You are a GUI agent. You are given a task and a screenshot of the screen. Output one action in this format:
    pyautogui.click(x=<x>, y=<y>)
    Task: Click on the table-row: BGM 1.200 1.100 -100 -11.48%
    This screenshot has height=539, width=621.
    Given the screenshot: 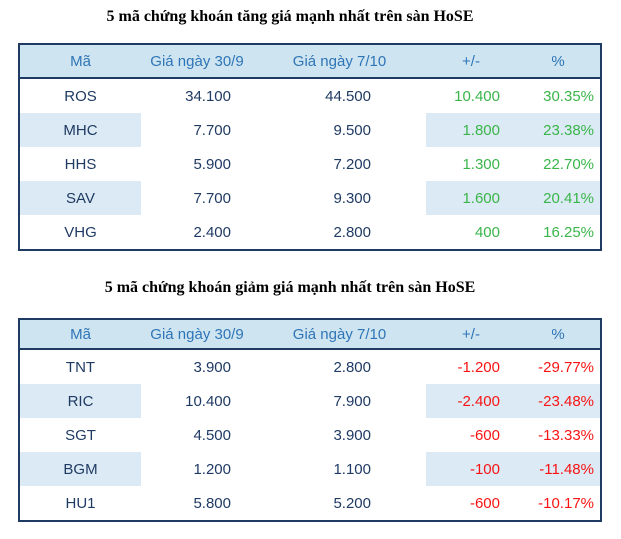 What is the action you would take?
    pyautogui.click(x=310, y=469)
    